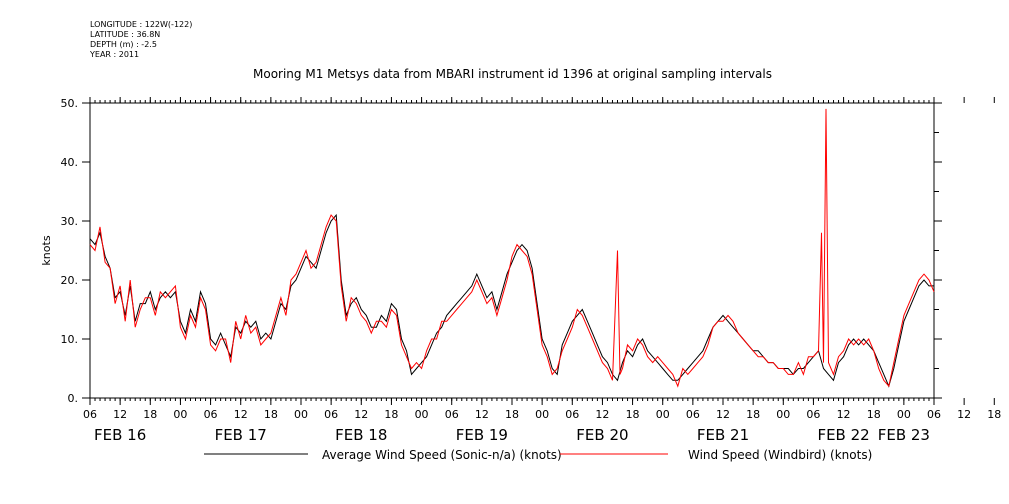 The width and height of the screenshot is (1009, 504). What do you see at coordinates (70, 280) in the screenshot?
I see `y-tick-label: 20.` at bounding box center [70, 280].